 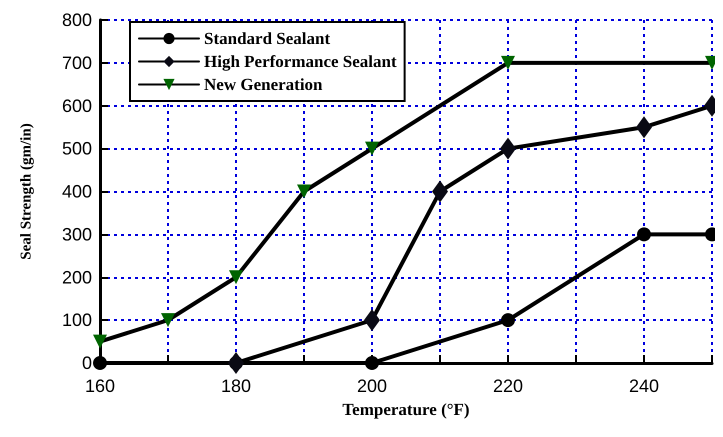 I want to click on y-tick-label: 300, so click(x=77, y=234).